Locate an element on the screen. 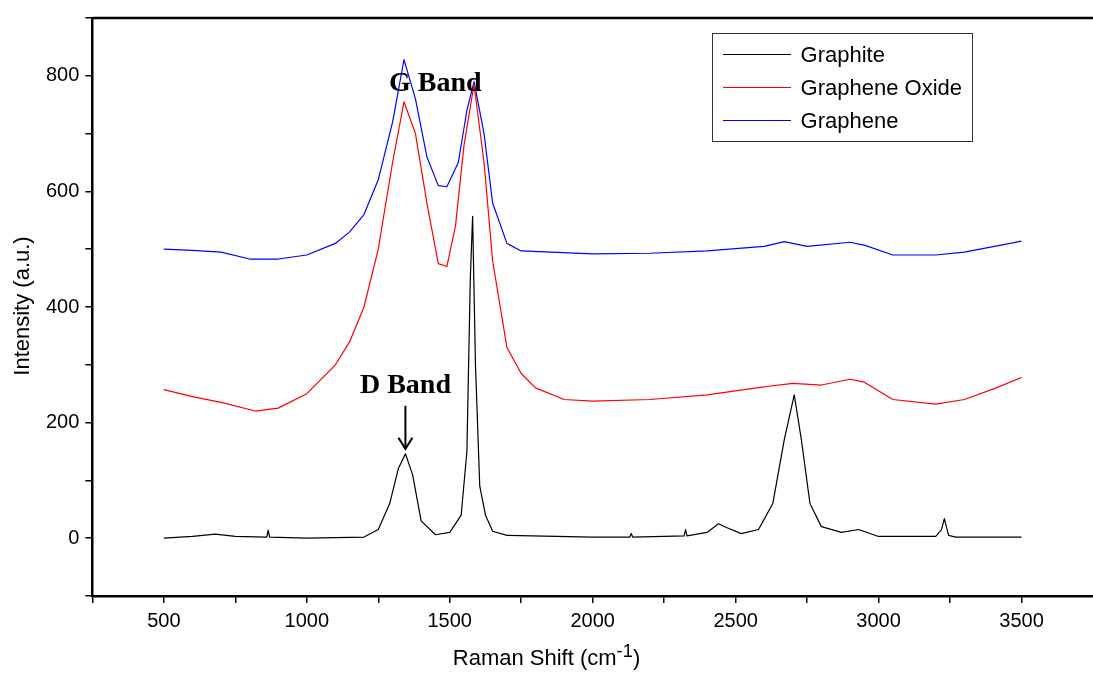 The height and width of the screenshot is (679, 1093). annotation: D Band is located at coordinates (405, 384).